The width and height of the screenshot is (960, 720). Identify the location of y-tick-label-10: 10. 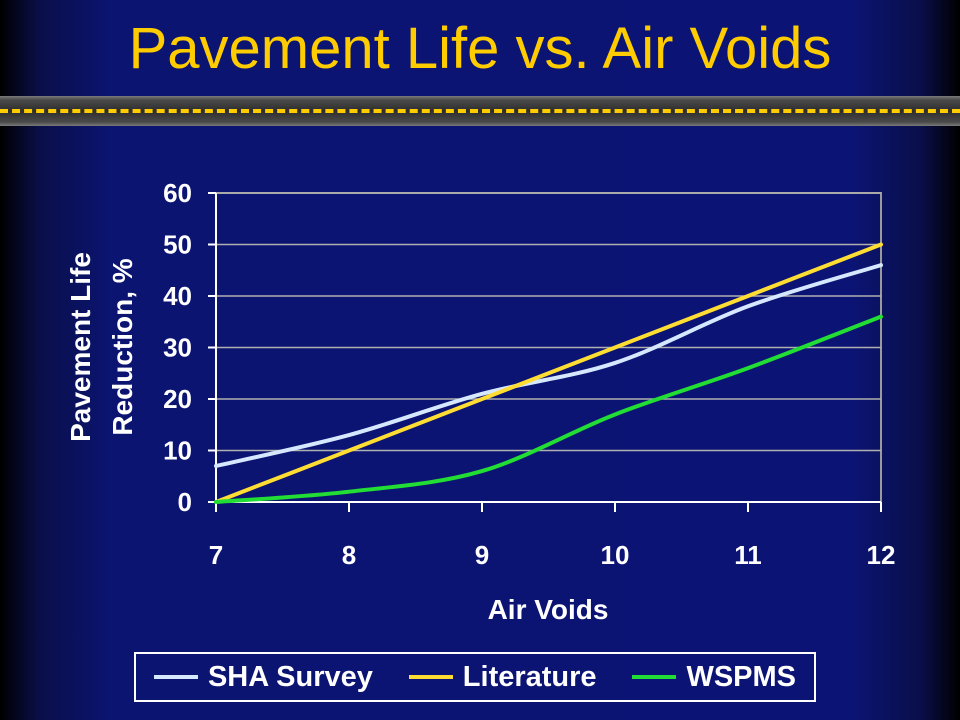
(177, 451).